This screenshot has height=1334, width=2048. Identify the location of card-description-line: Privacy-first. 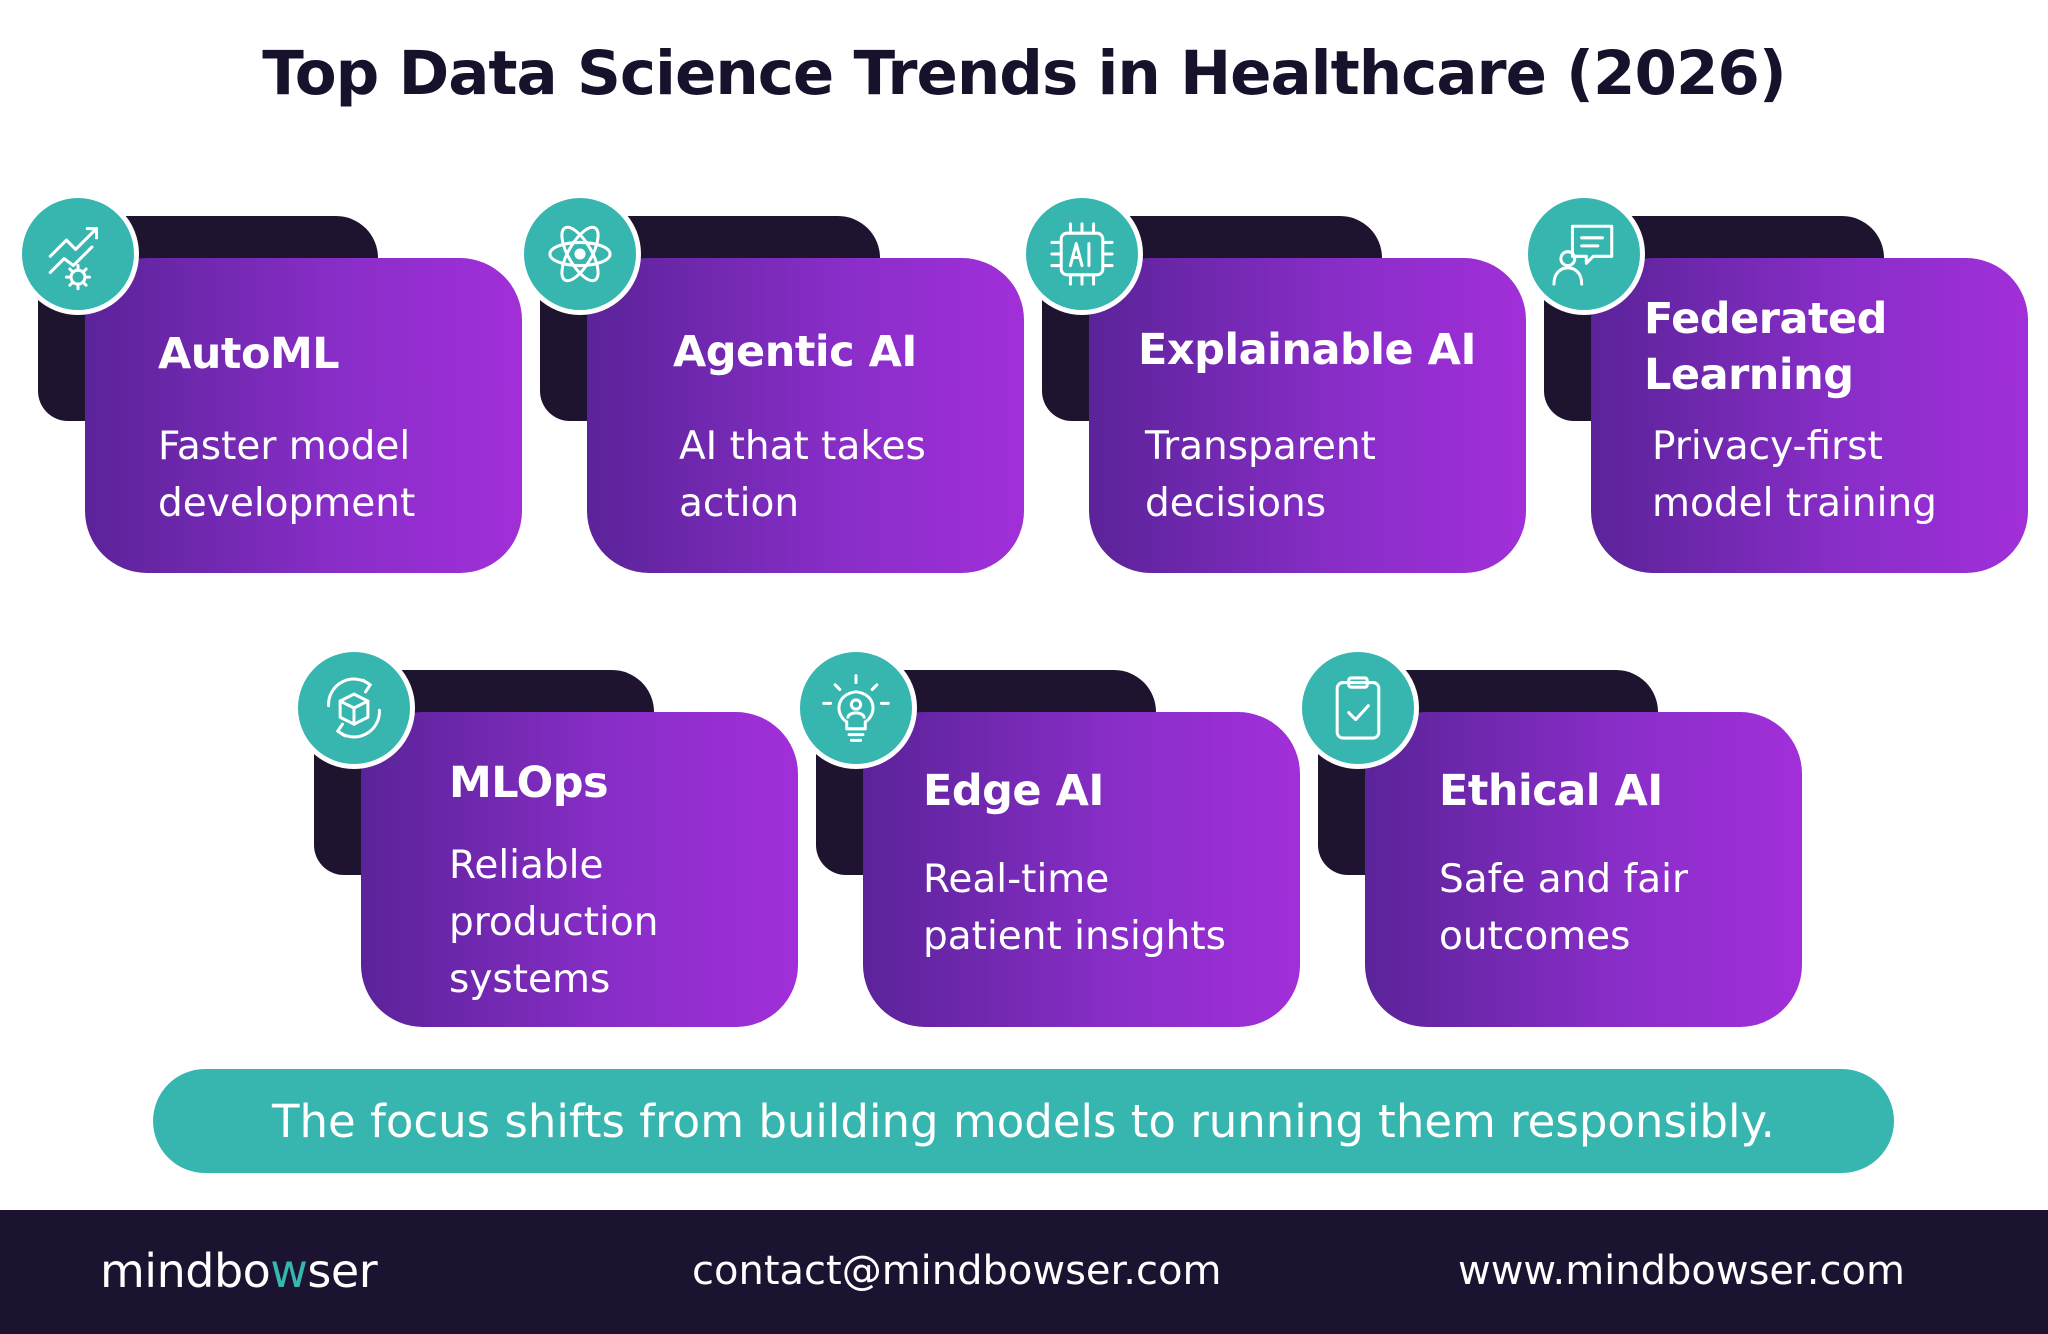
(1767, 446).